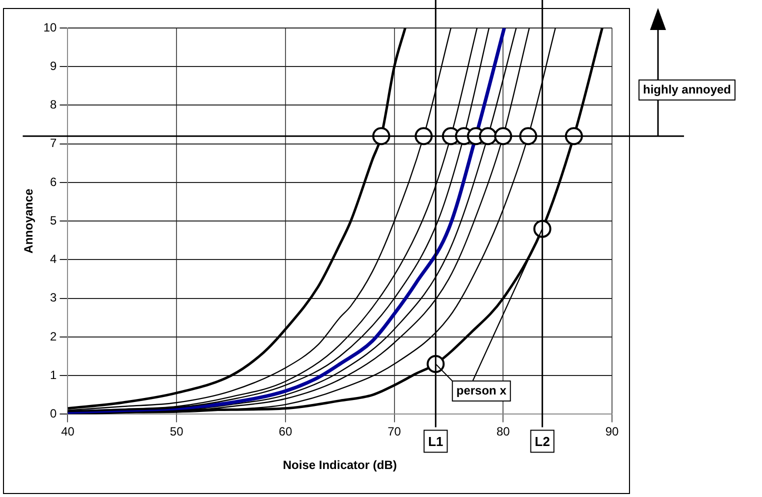 The width and height of the screenshot is (762, 497). Describe the element at coordinates (687, 89) in the screenshot. I see `text: highly annoyed` at that location.